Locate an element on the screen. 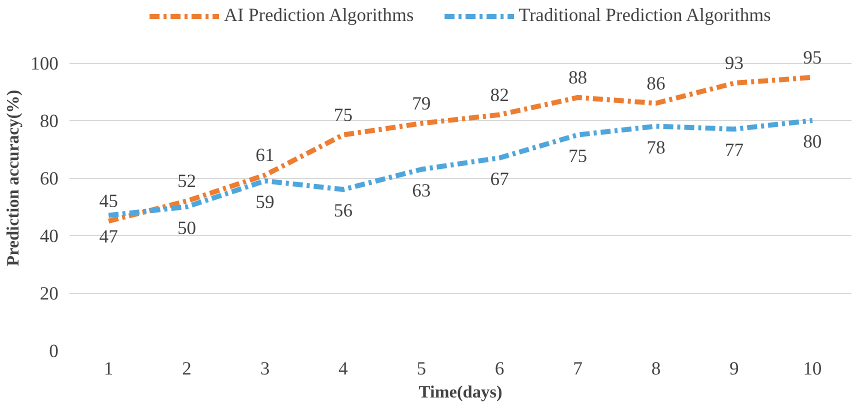 This screenshot has height=408, width=860. data-label: 78 is located at coordinates (656, 147).